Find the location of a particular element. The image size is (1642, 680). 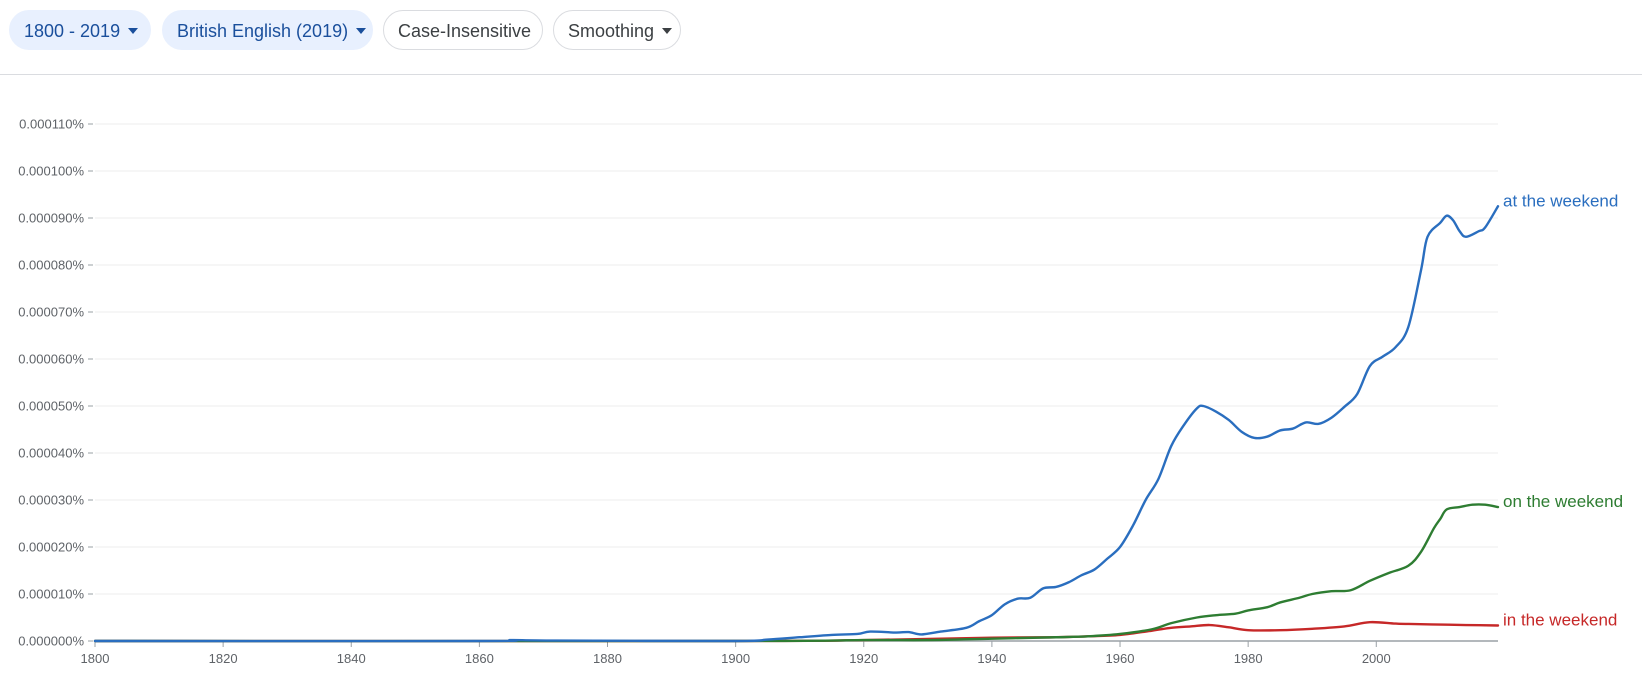

x-tick-label: 1840 is located at coordinates (351, 658).